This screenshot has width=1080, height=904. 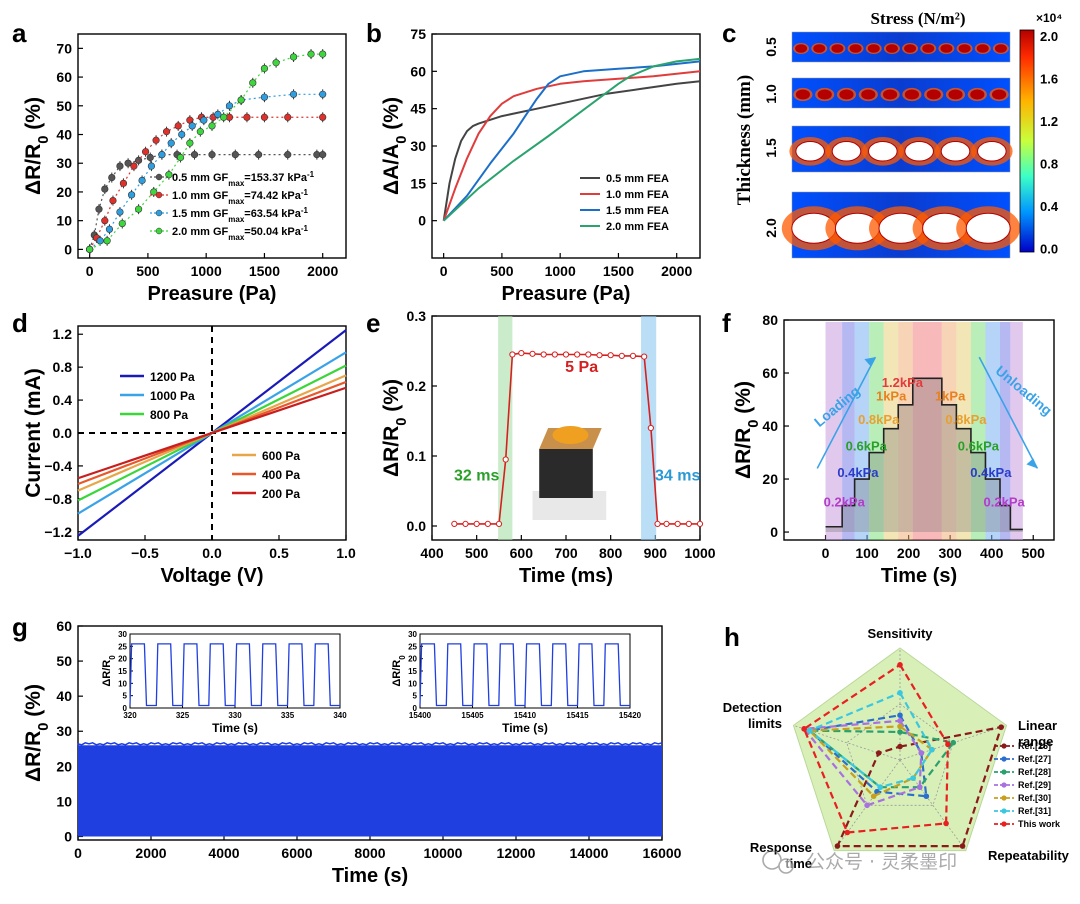 What do you see at coordinates (64, 801) in the screenshot?
I see `y-tick-label: 10` at bounding box center [64, 801].